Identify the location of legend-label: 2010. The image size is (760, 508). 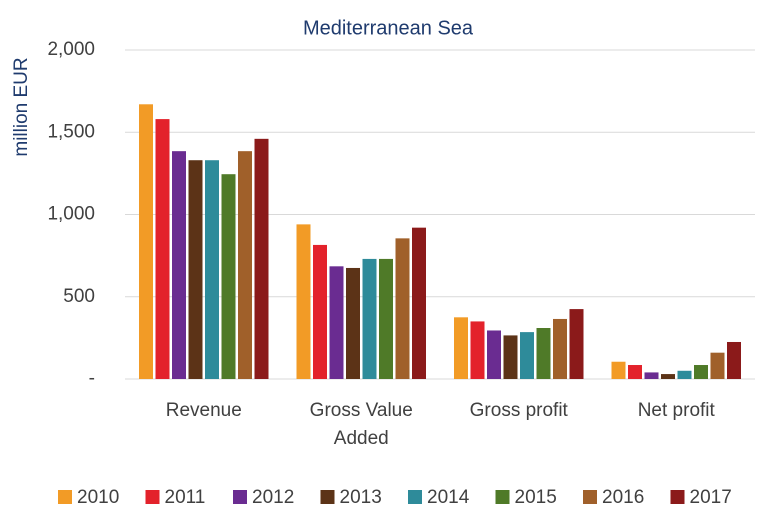
(98, 497).